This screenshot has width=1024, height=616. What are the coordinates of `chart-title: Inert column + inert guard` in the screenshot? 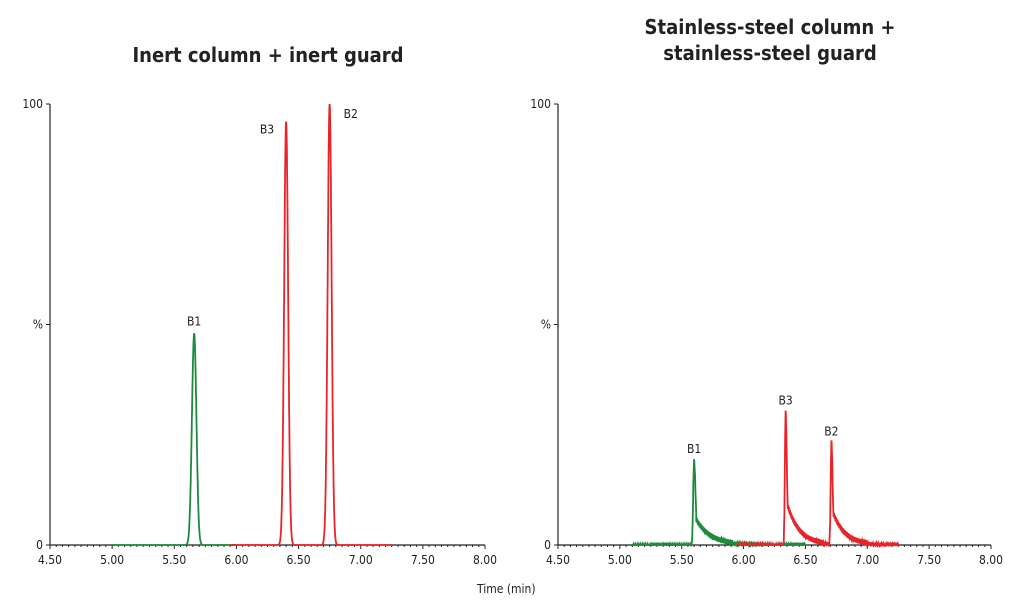 It's located at (267, 55).